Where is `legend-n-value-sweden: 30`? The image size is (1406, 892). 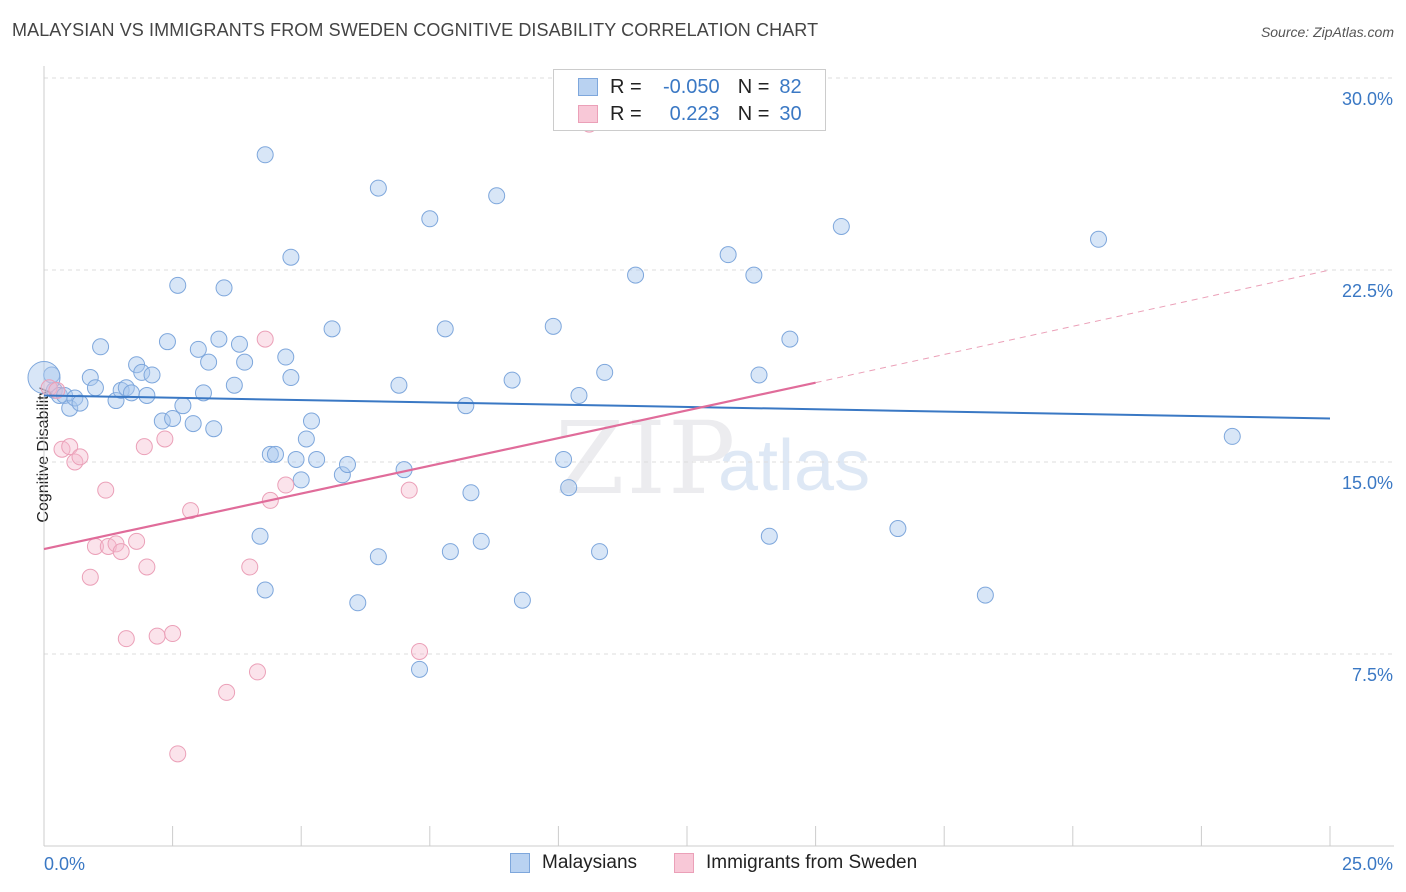
legend-n-value-sweden: 30 is located at coordinates (790, 113).